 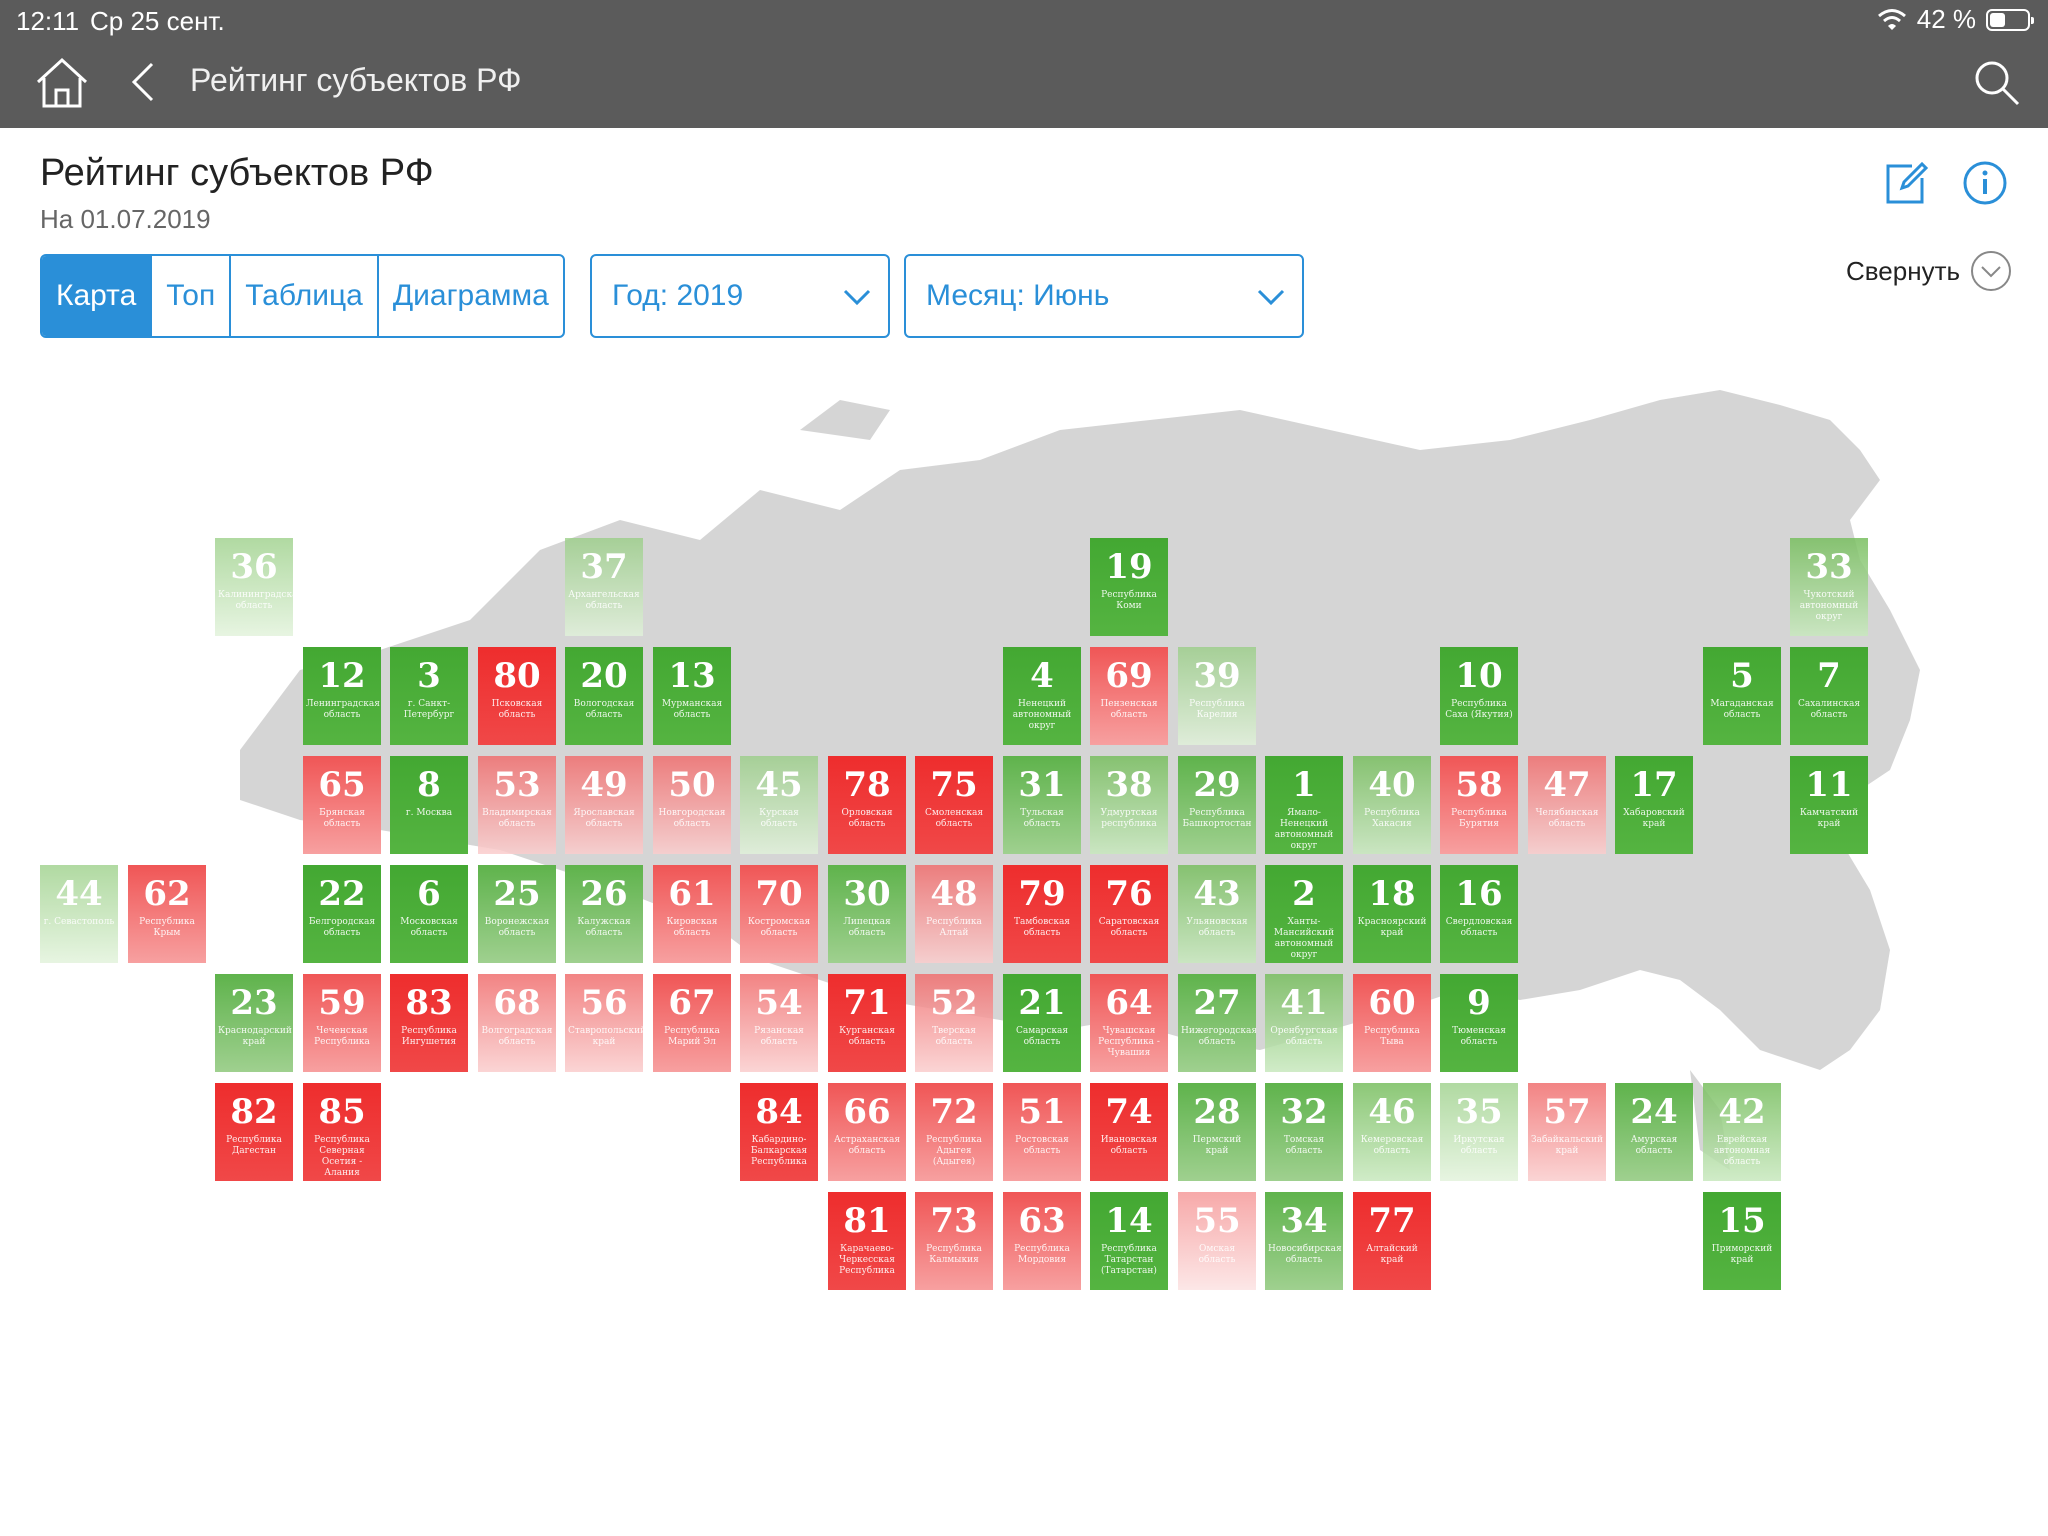 What do you see at coordinates (1654, 1132) in the screenshot?
I see `region-tile: 24 Амурская область` at bounding box center [1654, 1132].